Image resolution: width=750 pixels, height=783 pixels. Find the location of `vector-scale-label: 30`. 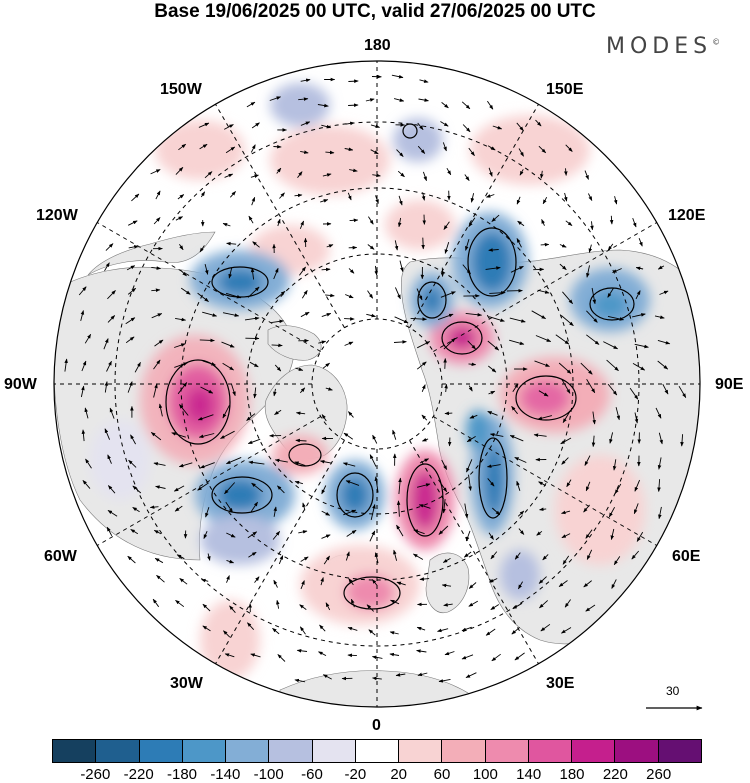

vector-scale-label: 30 is located at coordinates (673, 691).